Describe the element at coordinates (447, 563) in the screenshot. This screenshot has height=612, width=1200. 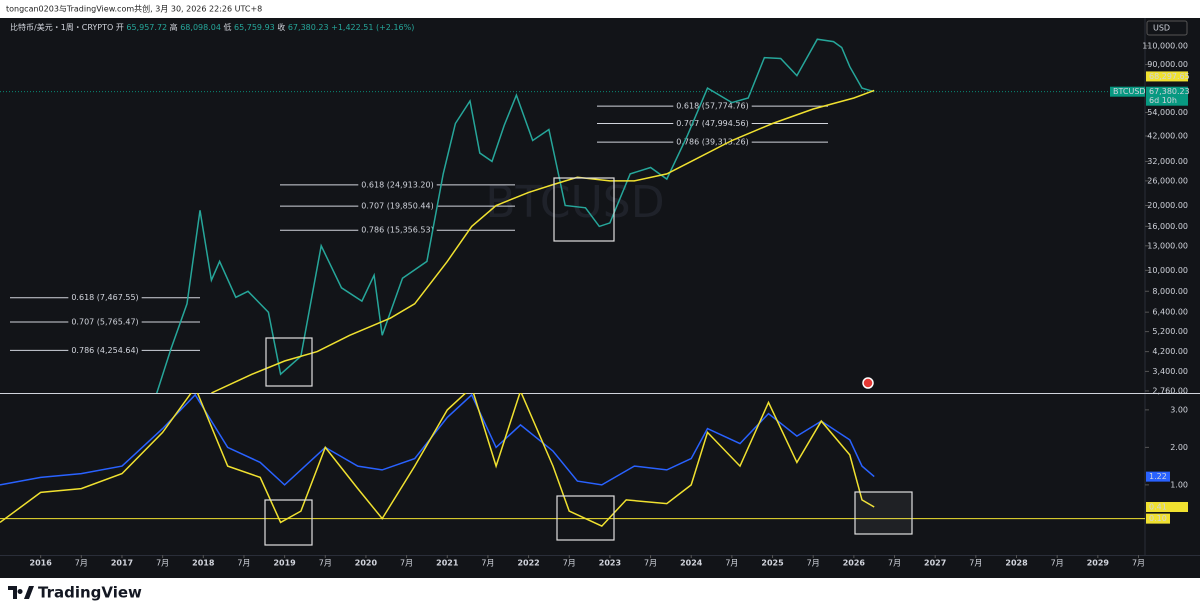
I see `x-tick-label: 2021` at that location.